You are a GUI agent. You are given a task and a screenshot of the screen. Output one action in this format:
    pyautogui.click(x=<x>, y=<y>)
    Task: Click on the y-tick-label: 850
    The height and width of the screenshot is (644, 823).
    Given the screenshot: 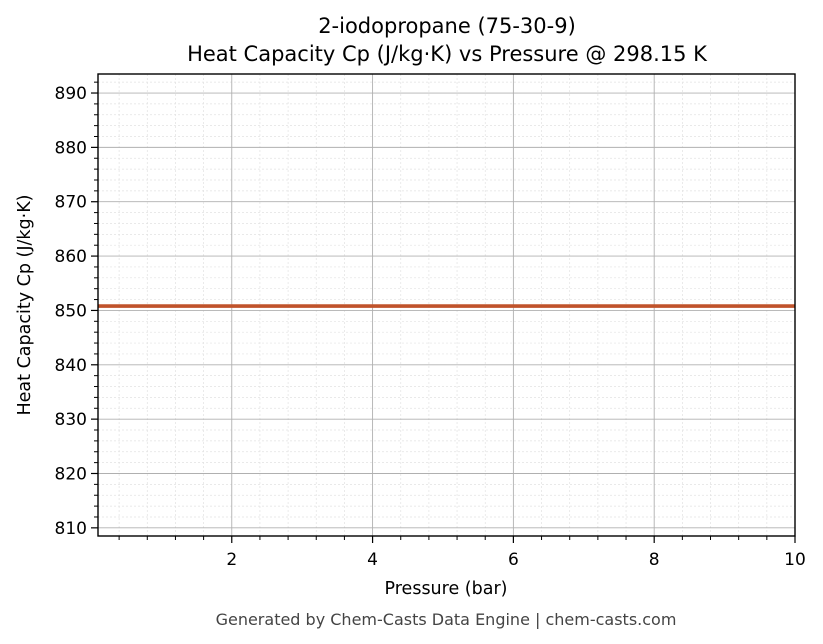 What is the action you would take?
    pyautogui.click(x=71, y=311)
    